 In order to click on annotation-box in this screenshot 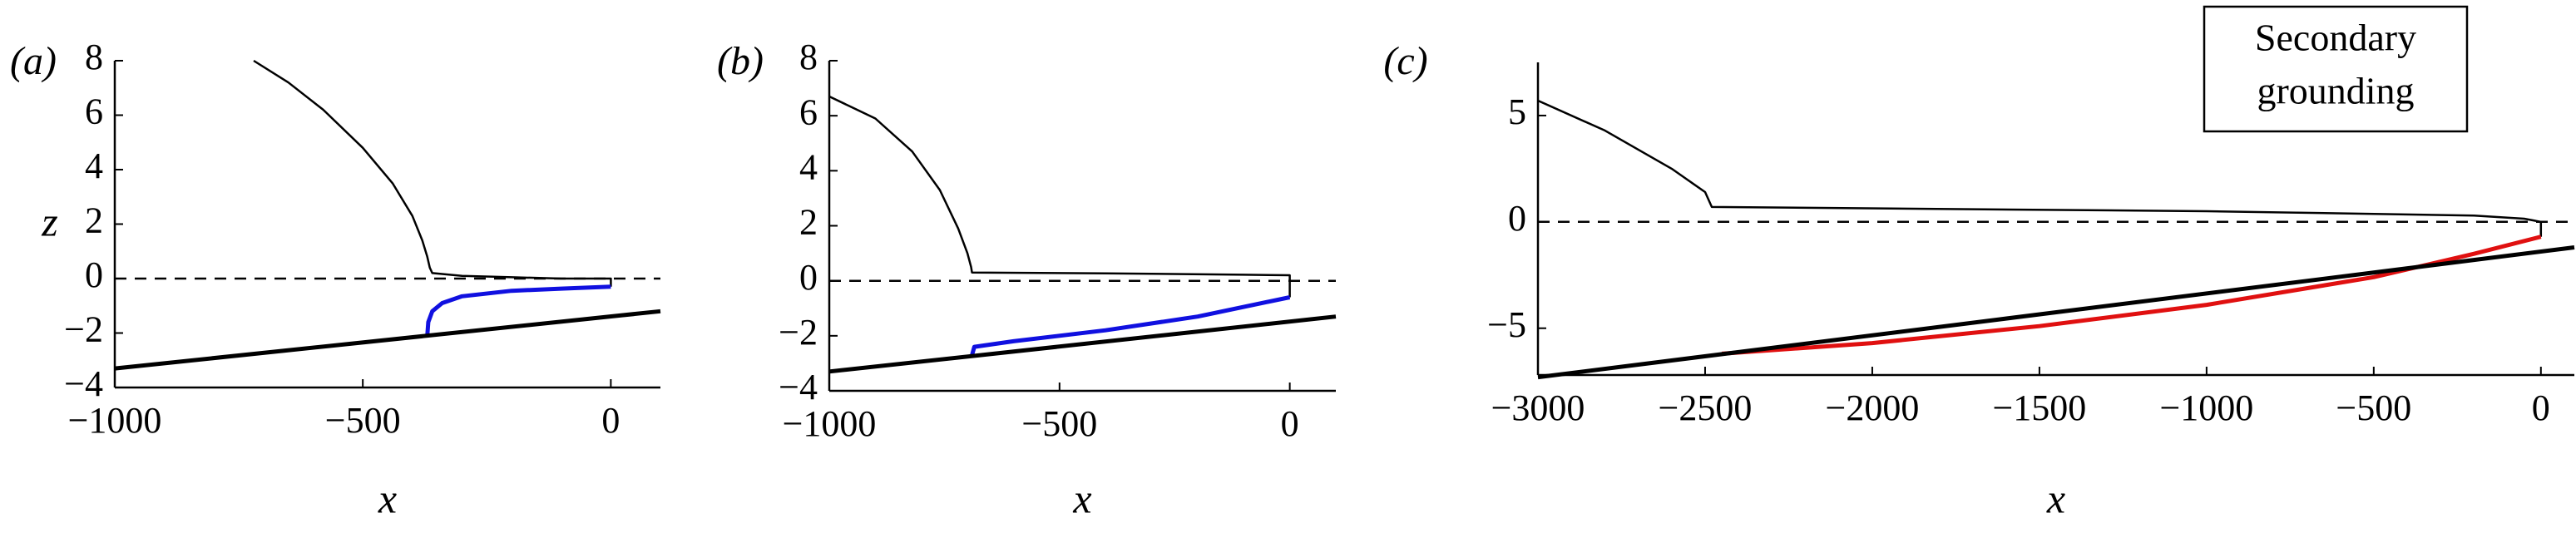, I will do `click(2336, 69)`.